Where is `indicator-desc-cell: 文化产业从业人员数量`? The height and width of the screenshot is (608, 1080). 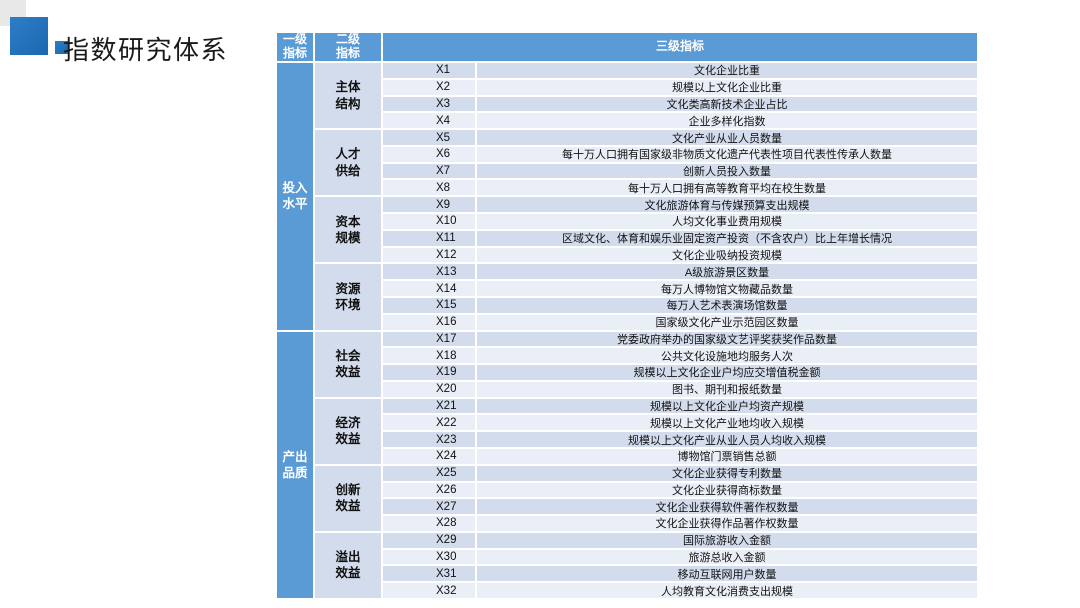
indicator-desc-cell: 文化产业从业人员数量 is located at coordinates (727, 137).